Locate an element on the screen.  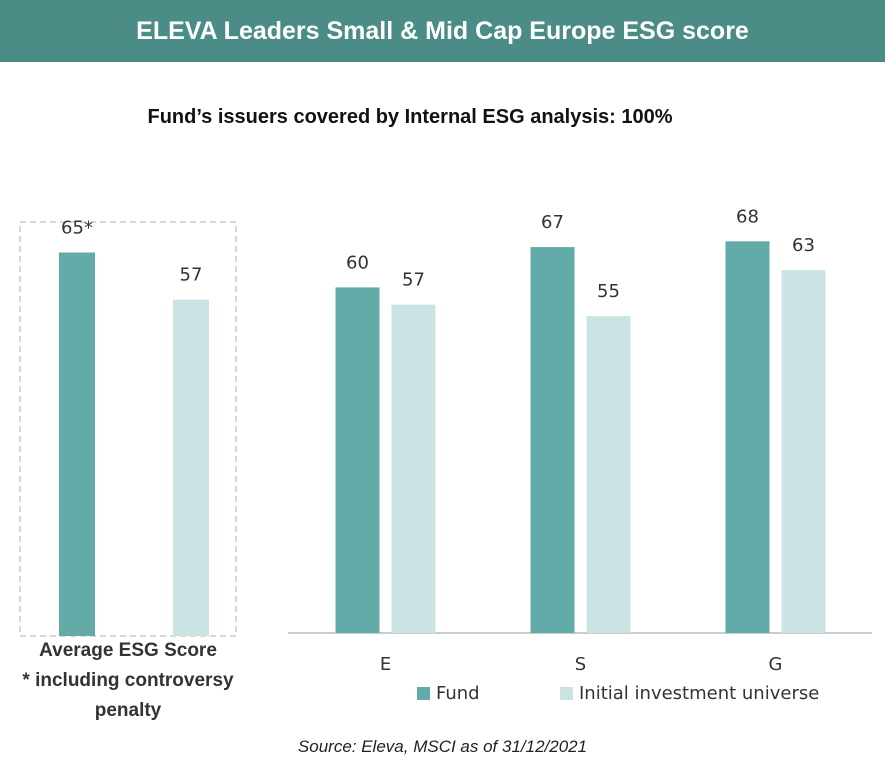
legend-label: Initial investment universe is located at coordinates (699, 693).